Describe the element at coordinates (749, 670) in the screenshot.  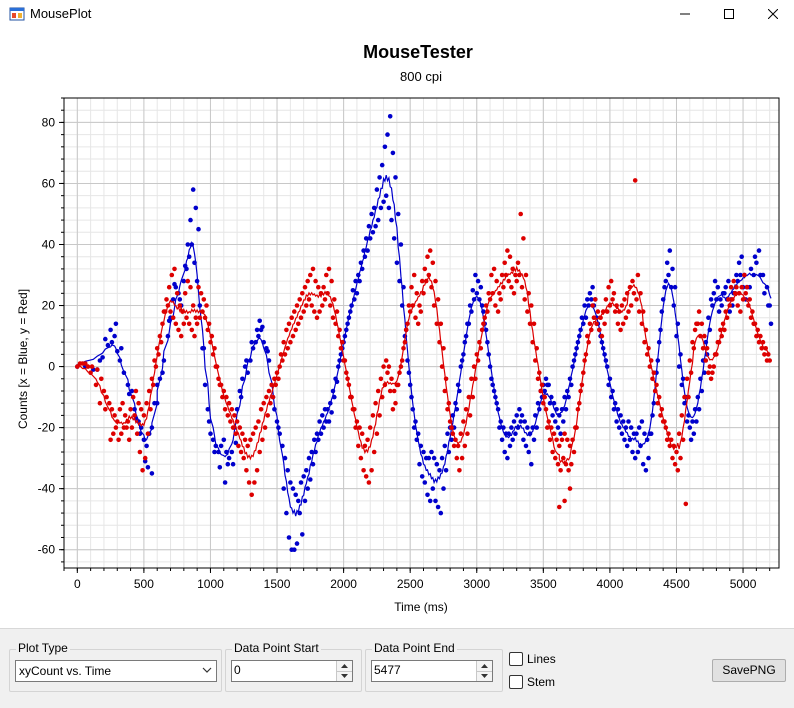
I see `save-png-button: SavePNG` at that location.